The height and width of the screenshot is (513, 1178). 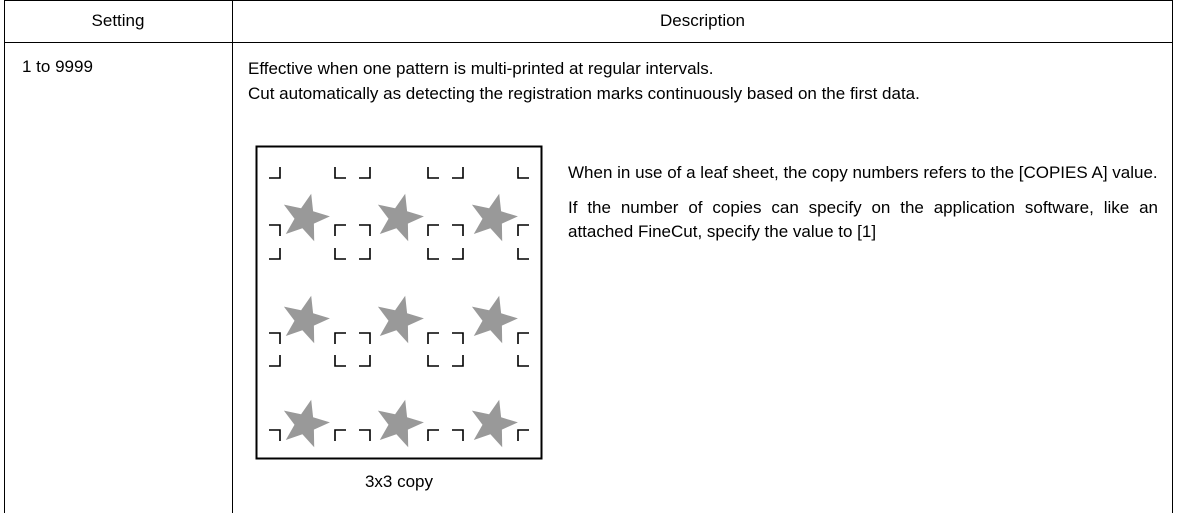 I want to click on figure-caption: 3x3 copy, so click(x=399, y=481).